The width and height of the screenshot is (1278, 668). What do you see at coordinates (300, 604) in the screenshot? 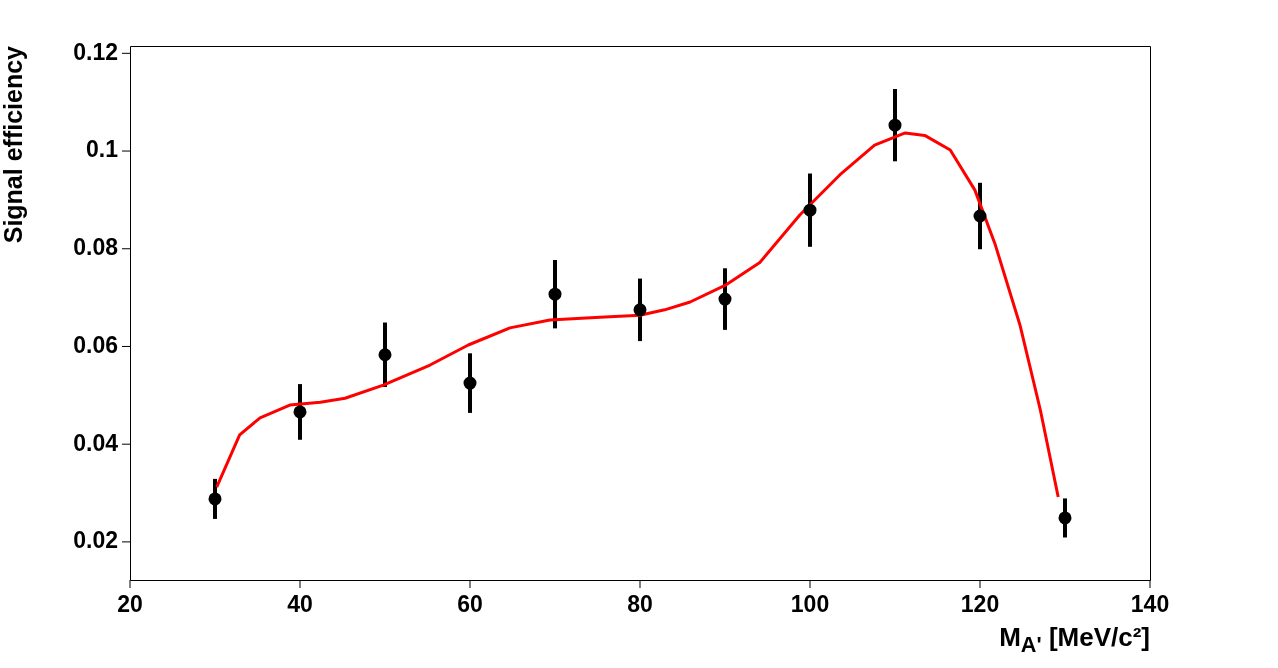
I see `x-tick-label: 40` at bounding box center [300, 604].